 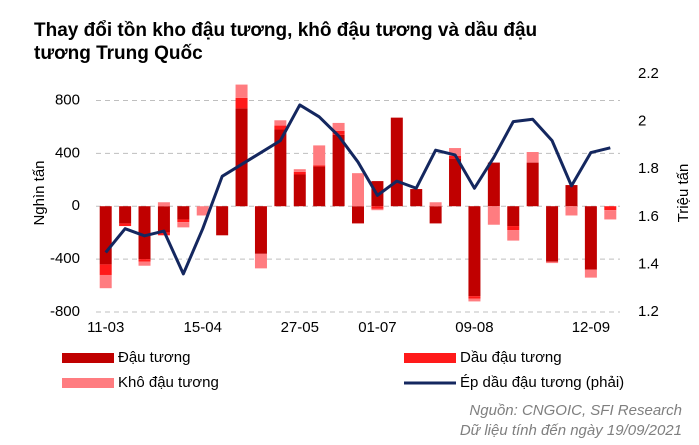 What do you see at coordinates (648, 311) in the screenshot?
I see `y2-tick-label: 1.2` at bounding box center [648, 311].